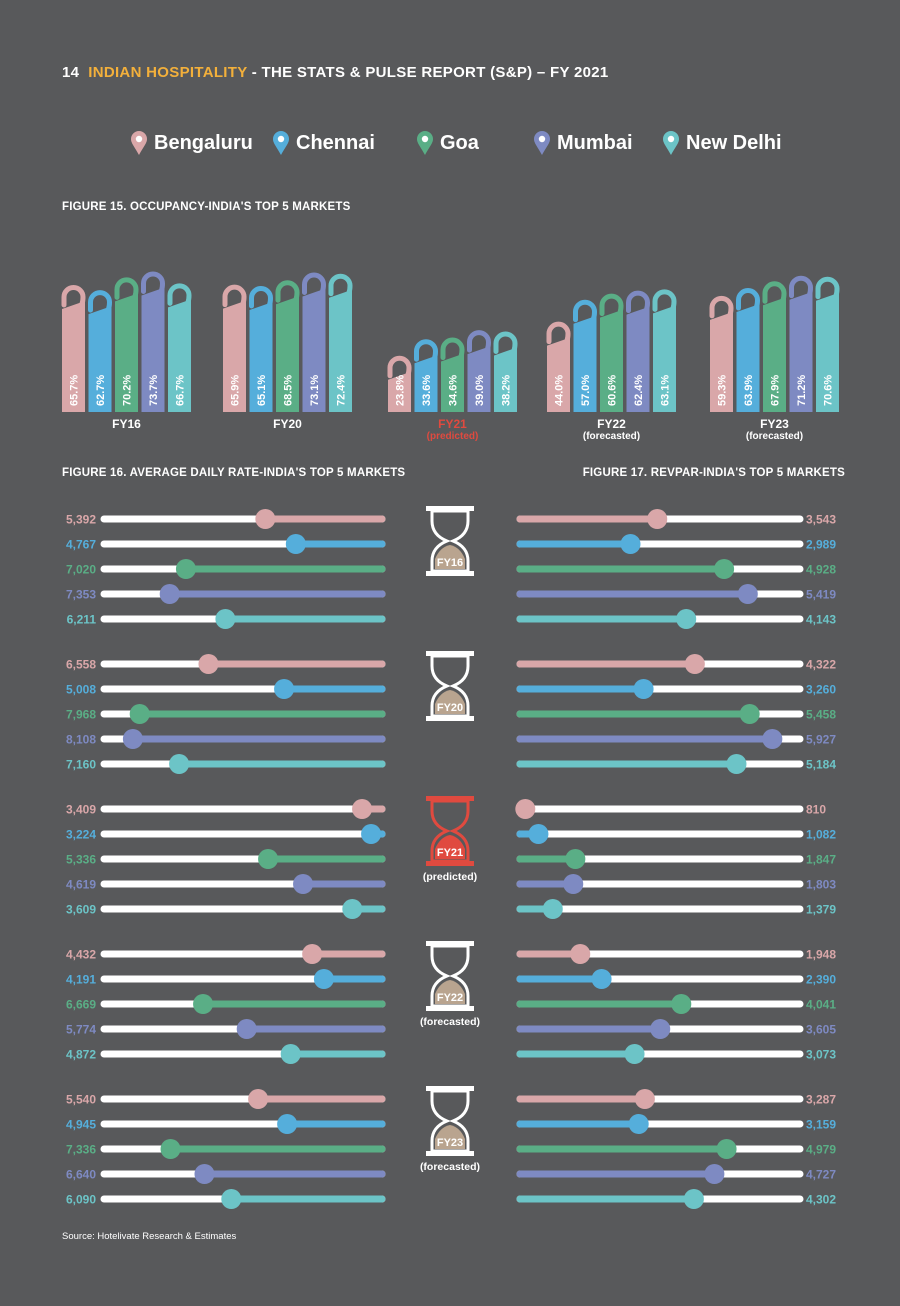  What do you see at coordinates (450, 1143) in the screenshot?
I see `hourglass-label: FY23` at bounding box center [450, 1143].